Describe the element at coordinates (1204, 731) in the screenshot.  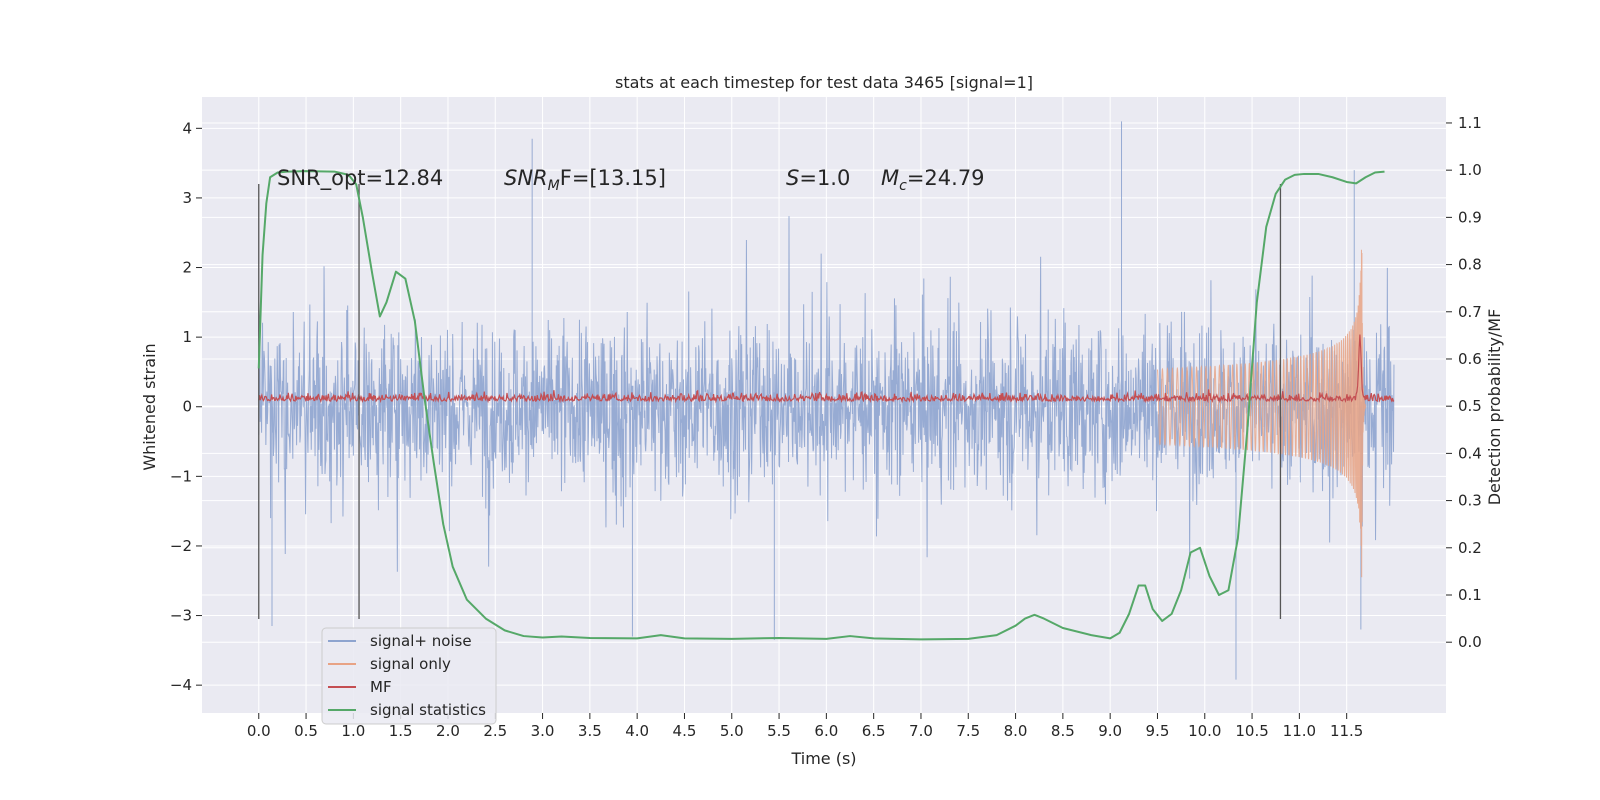
I see `x-tick-label: 10.0` at that location.